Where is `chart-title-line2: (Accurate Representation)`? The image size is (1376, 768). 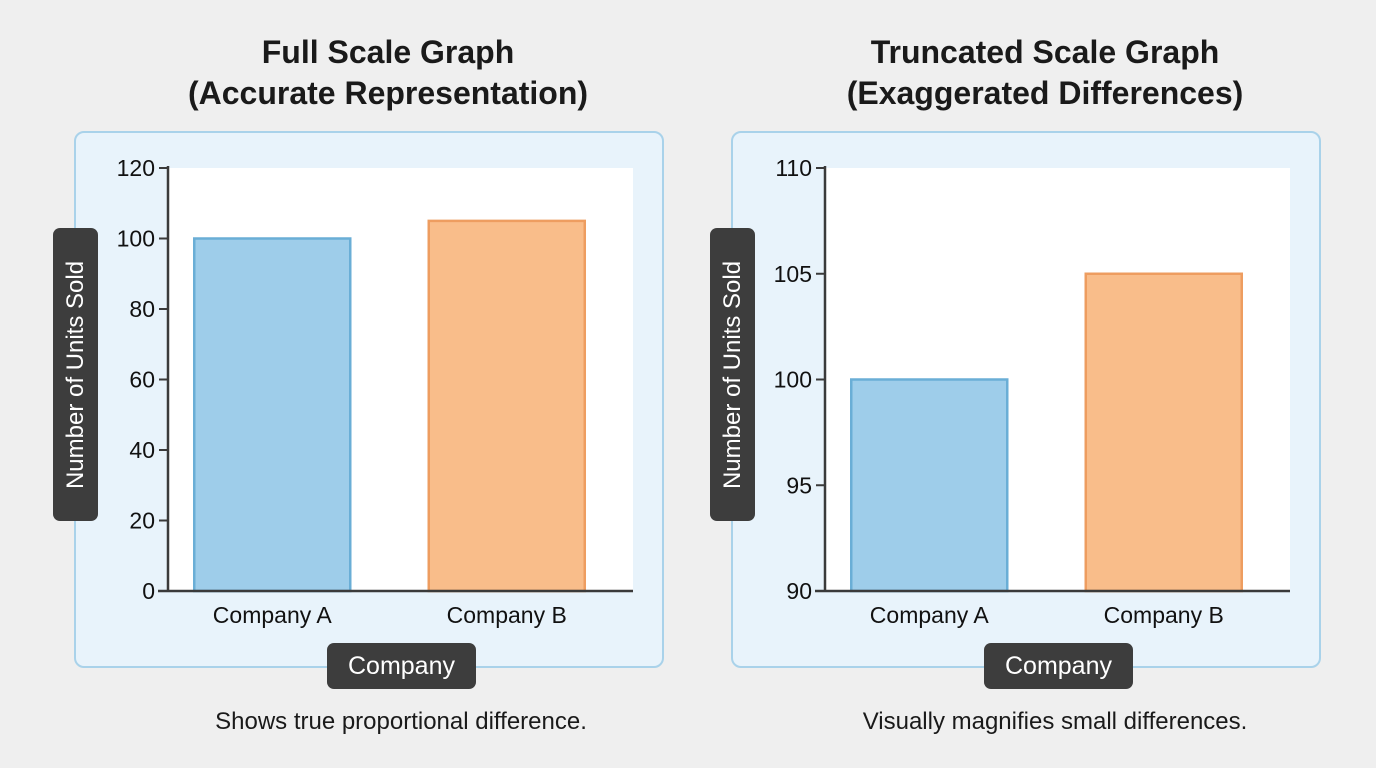
chart-title-line2: (Accurate Representation) is located at coordinates (388, 93).